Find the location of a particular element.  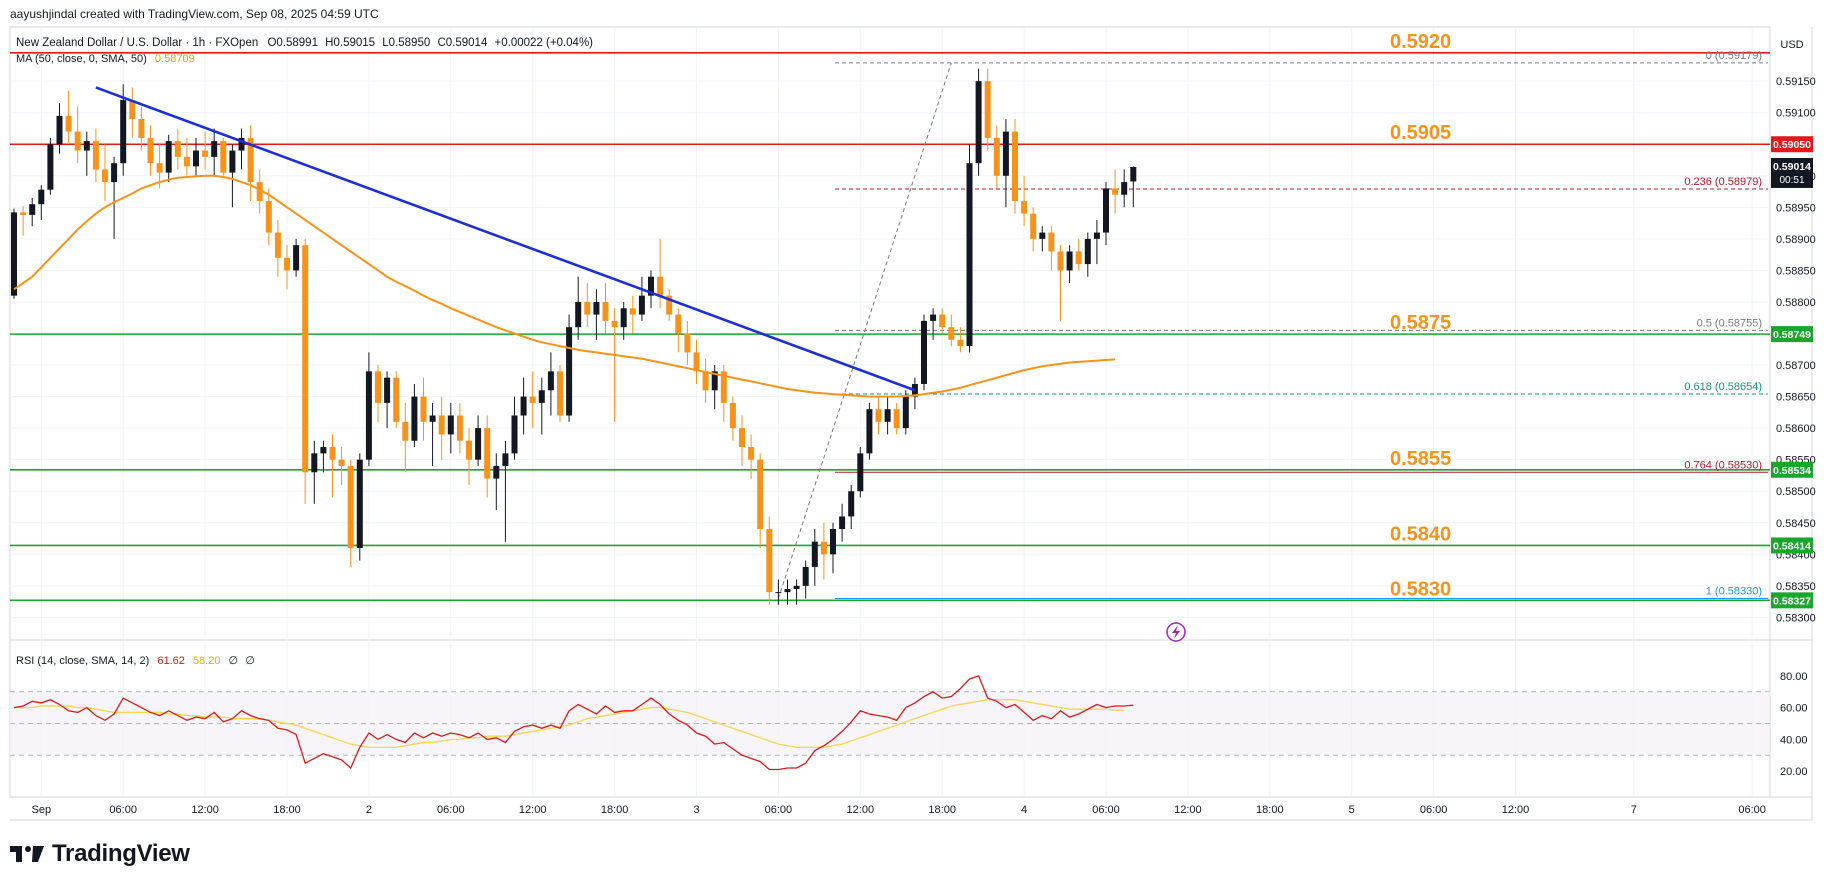

lightning-icon is located at coordinates (1176, 632).